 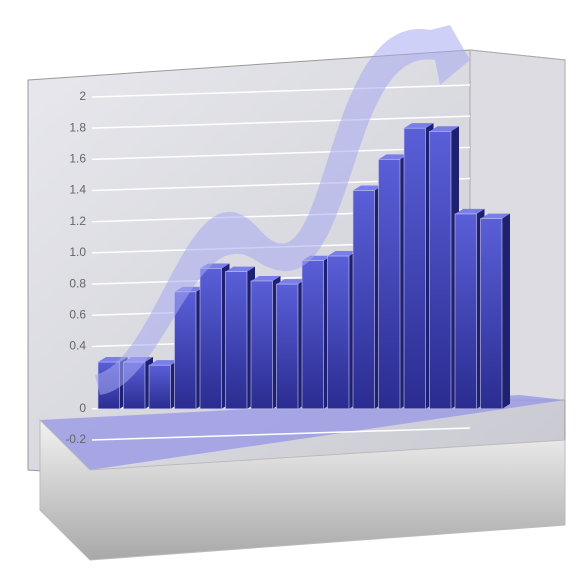 What do you see at coordinates (77, 190) in the screenshot?
I see `y-tick-label: 1.4` at bounding box center [77, 190].